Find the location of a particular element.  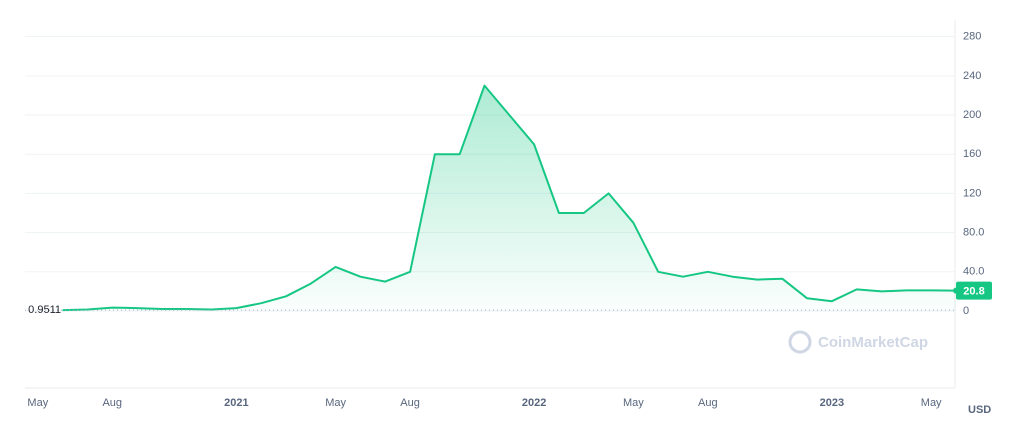

y-tick-label: 80.0 is located at coordinates (973, 233).